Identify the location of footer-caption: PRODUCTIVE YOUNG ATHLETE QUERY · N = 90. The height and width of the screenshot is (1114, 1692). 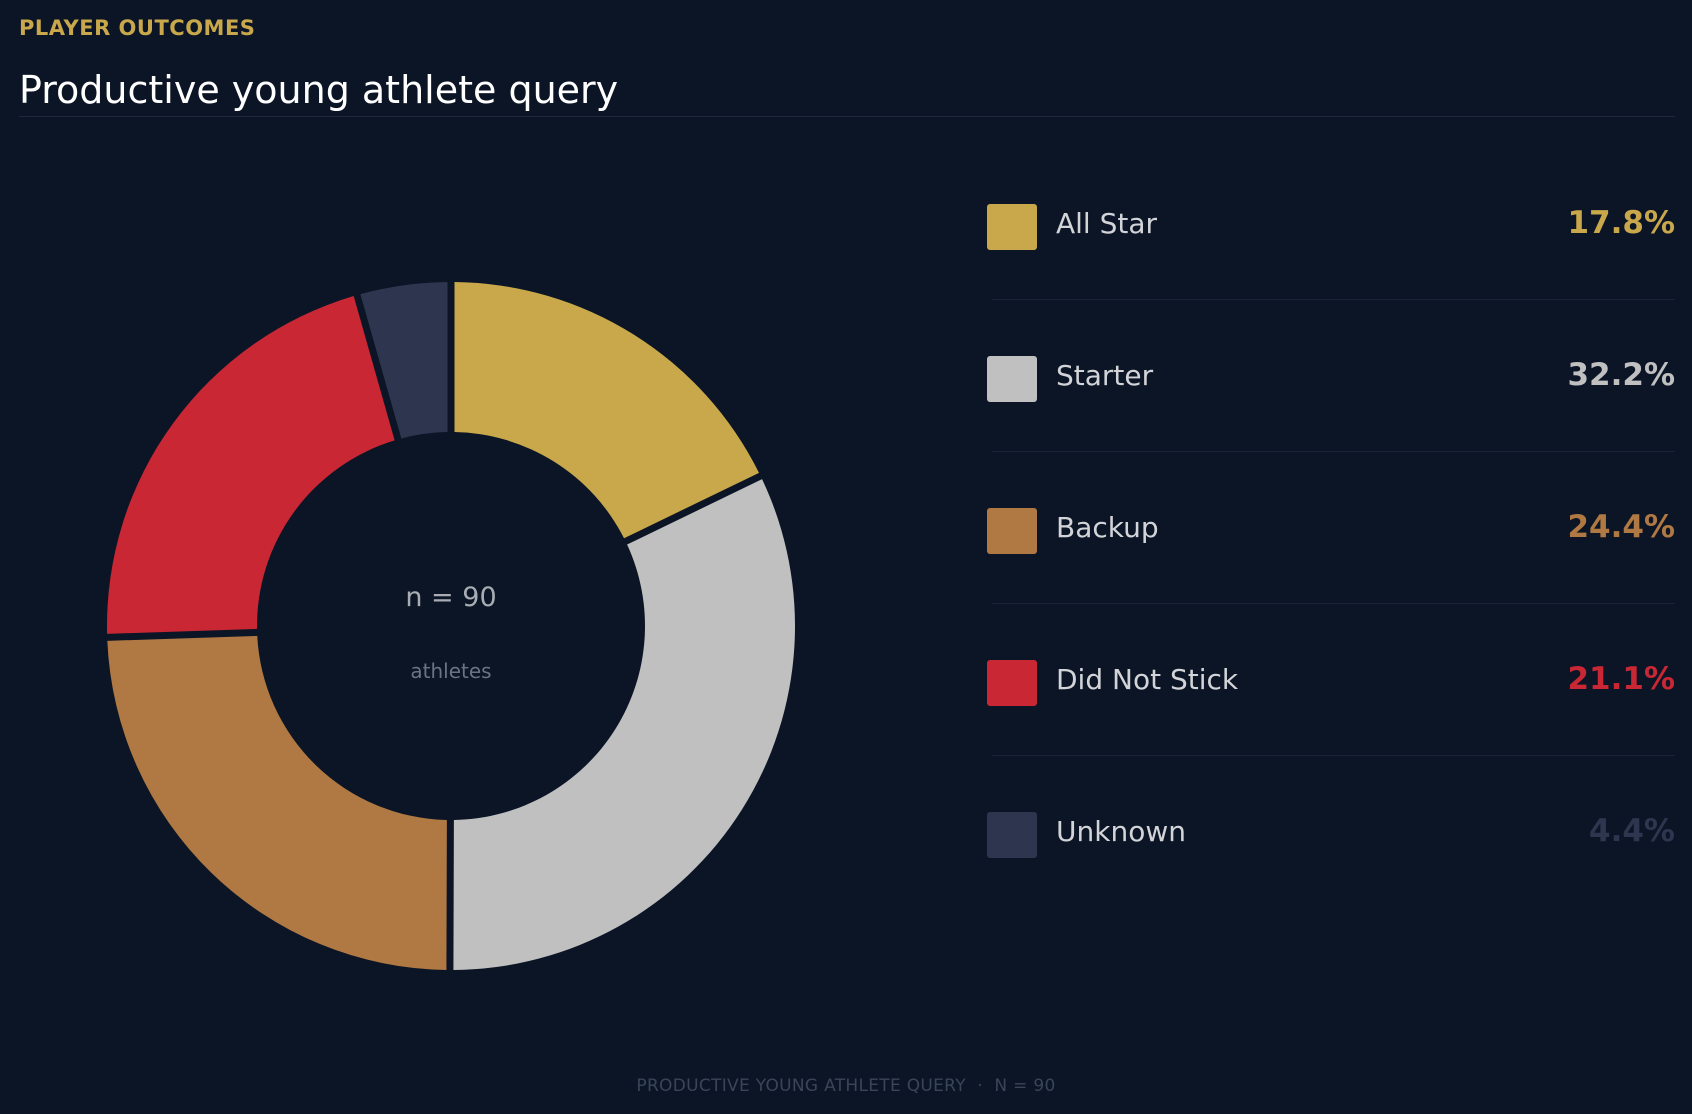
(846, 1086).